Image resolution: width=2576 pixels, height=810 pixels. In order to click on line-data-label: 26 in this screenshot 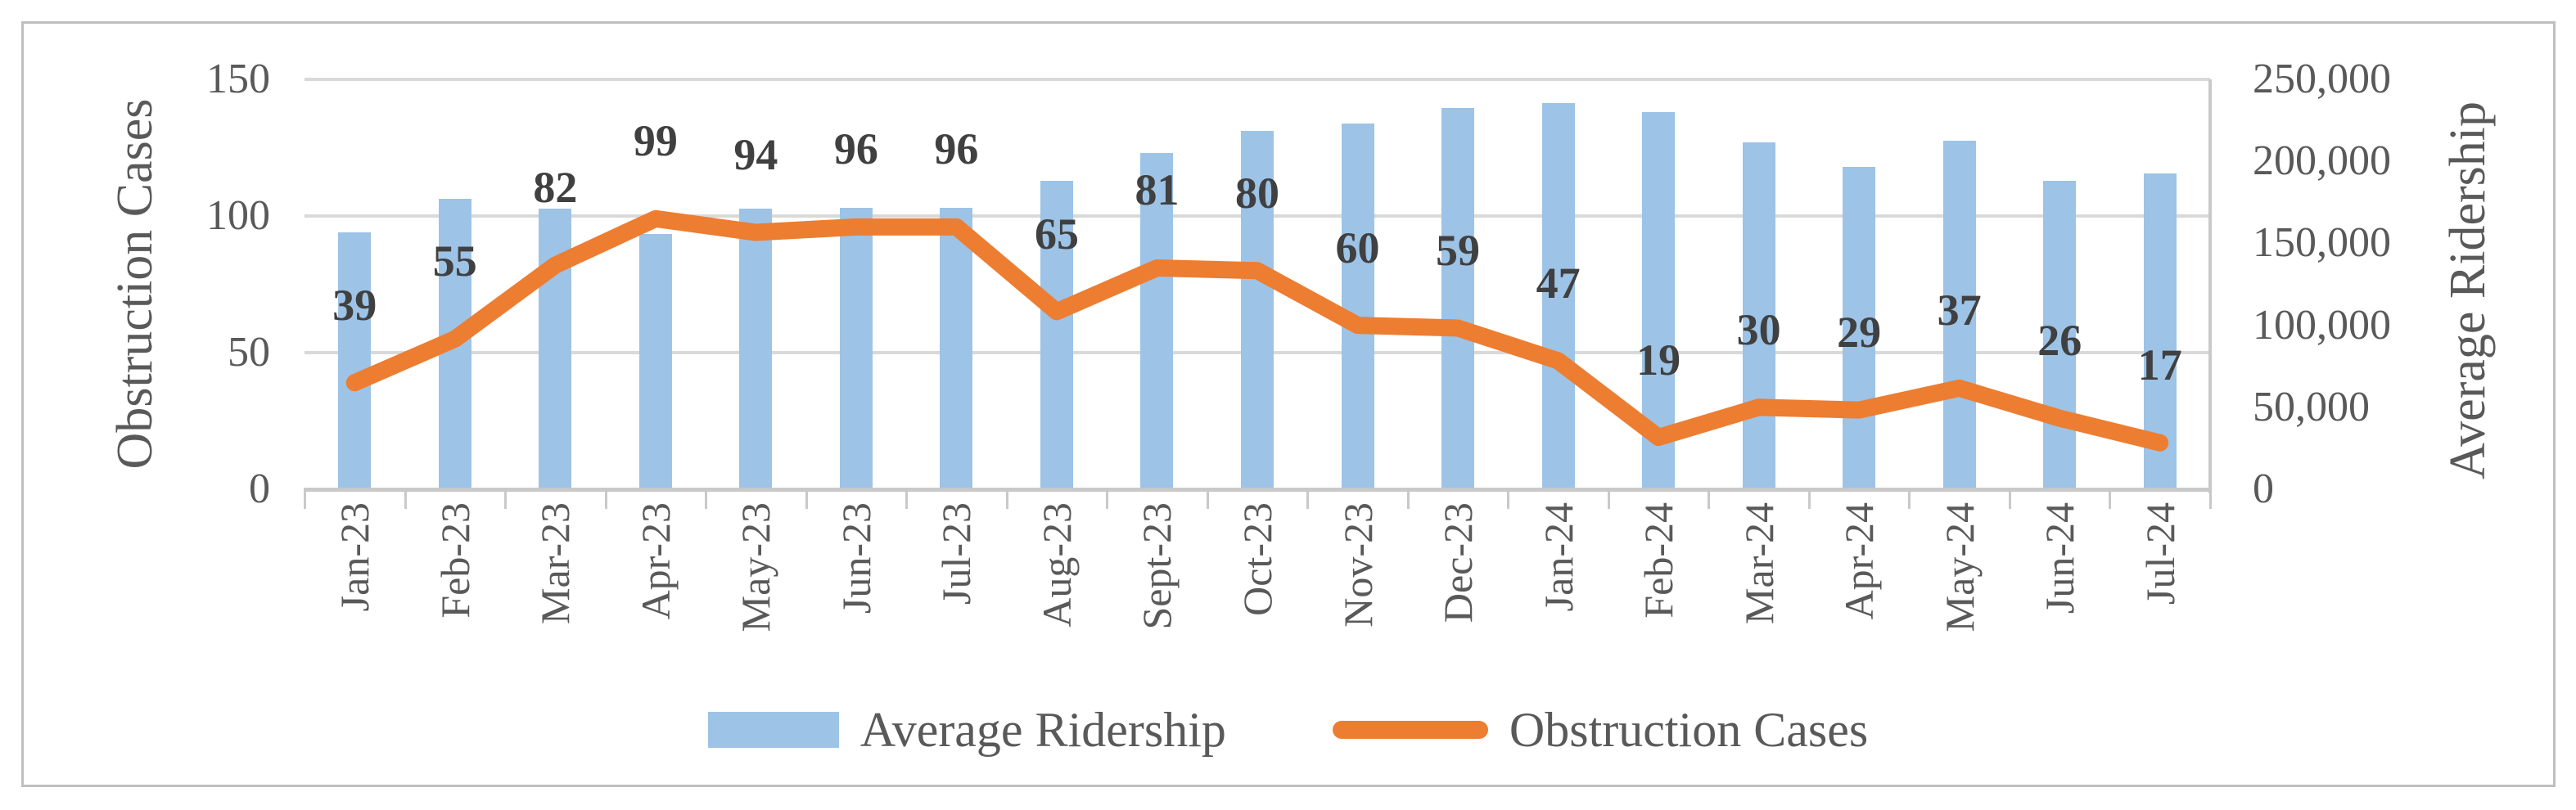, I will do `click(2059, 341)`.